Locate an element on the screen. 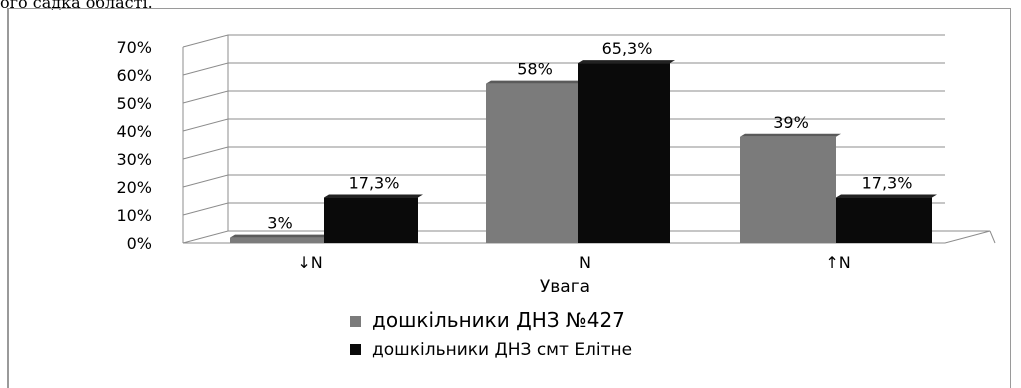 The width and height of the screenshot is (1021, 388). legend-label: дошкільники ДНЗ смт Елітне is located at coordinates (502, 350).